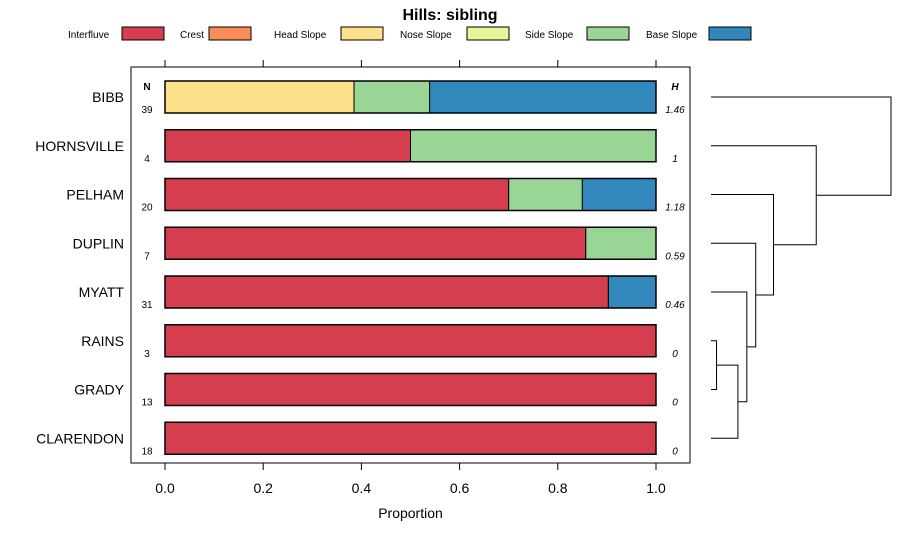 The height and width of the screenshot is (540, 900). What do you see at coordinates (656, 488) in the screenshot?
I see `x-tick-label: 1.0` at bounding box center [656, 488].